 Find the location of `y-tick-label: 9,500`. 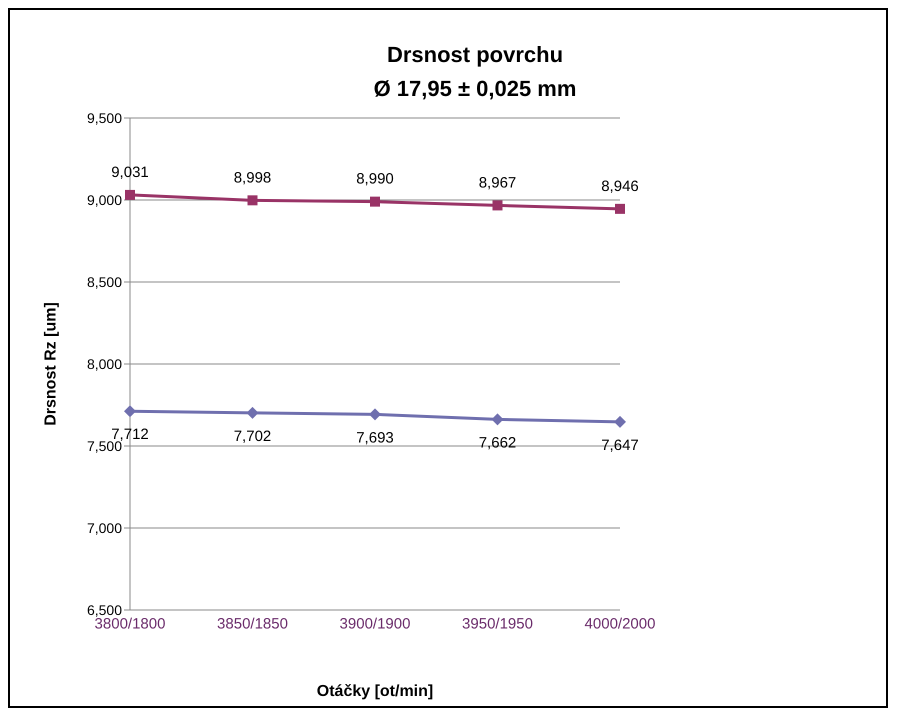

y-tick-label: 9,500 is located at coordinates (104, 118).